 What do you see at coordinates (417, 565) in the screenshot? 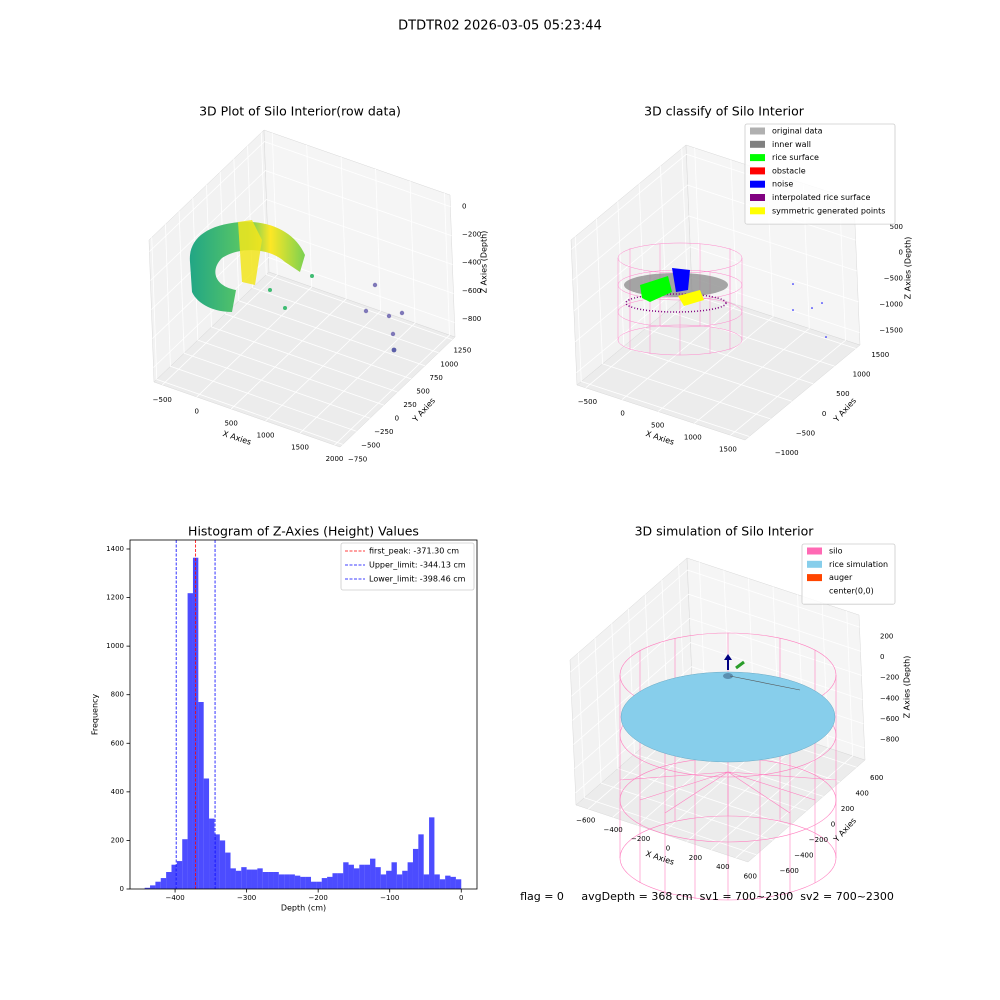
I see `legend-label: Upper_limit: -344.13 cm` at bounding box center [417, 565].